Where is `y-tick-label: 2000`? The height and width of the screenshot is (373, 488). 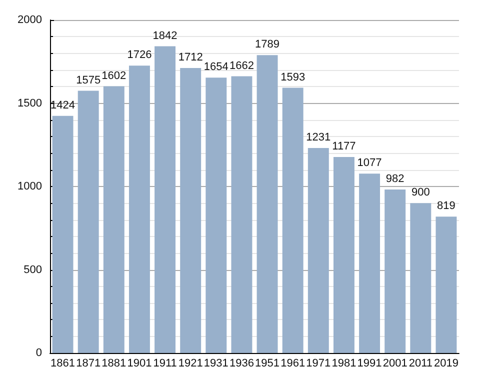 y-tick-label: 2000 is located at coordinates (30, 20).